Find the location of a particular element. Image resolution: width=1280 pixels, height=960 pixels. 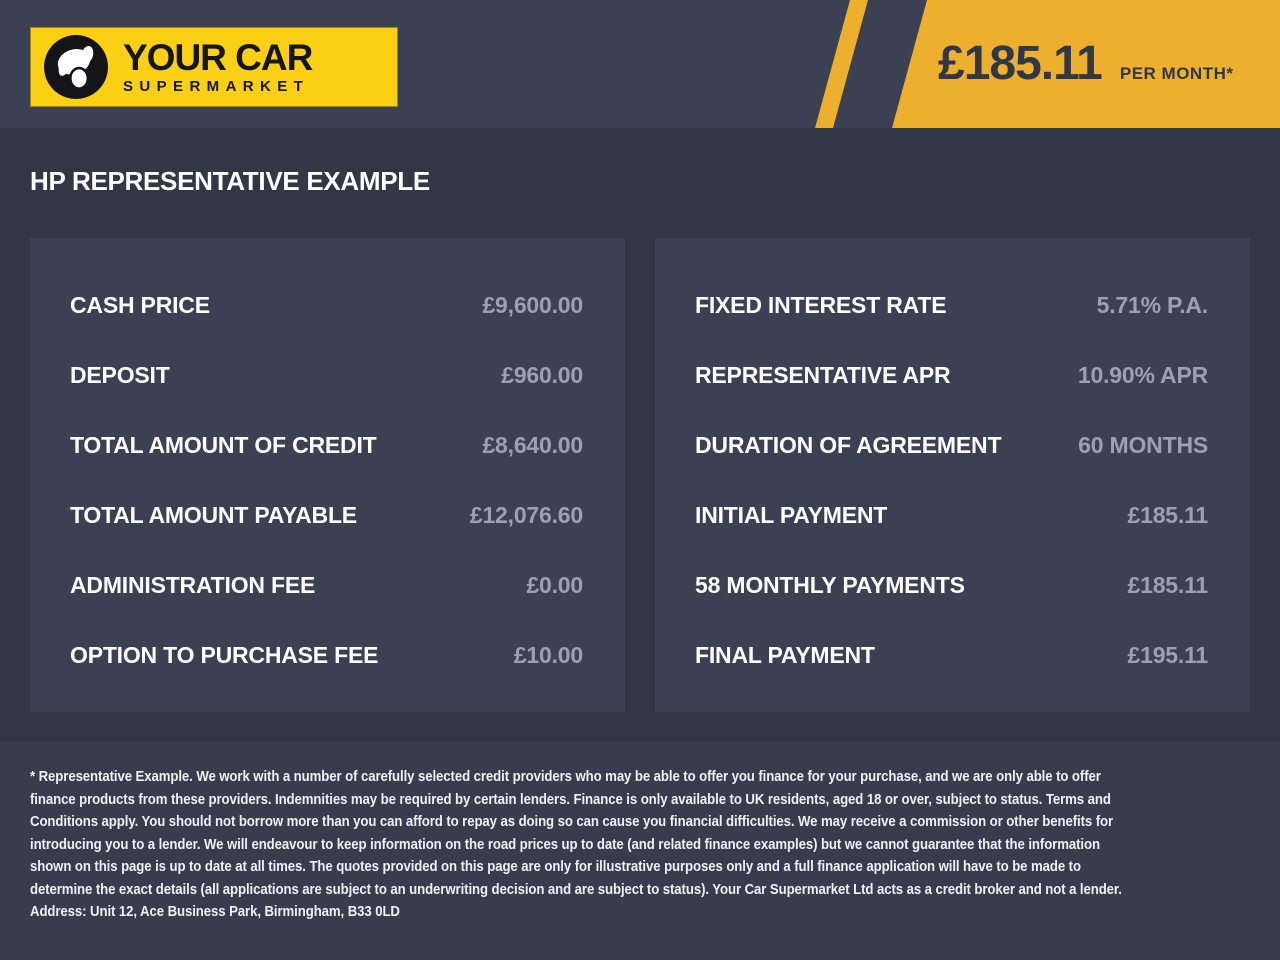

finance-row-label: ADMINISTRATION FEE is located at coordinates (193, 584).